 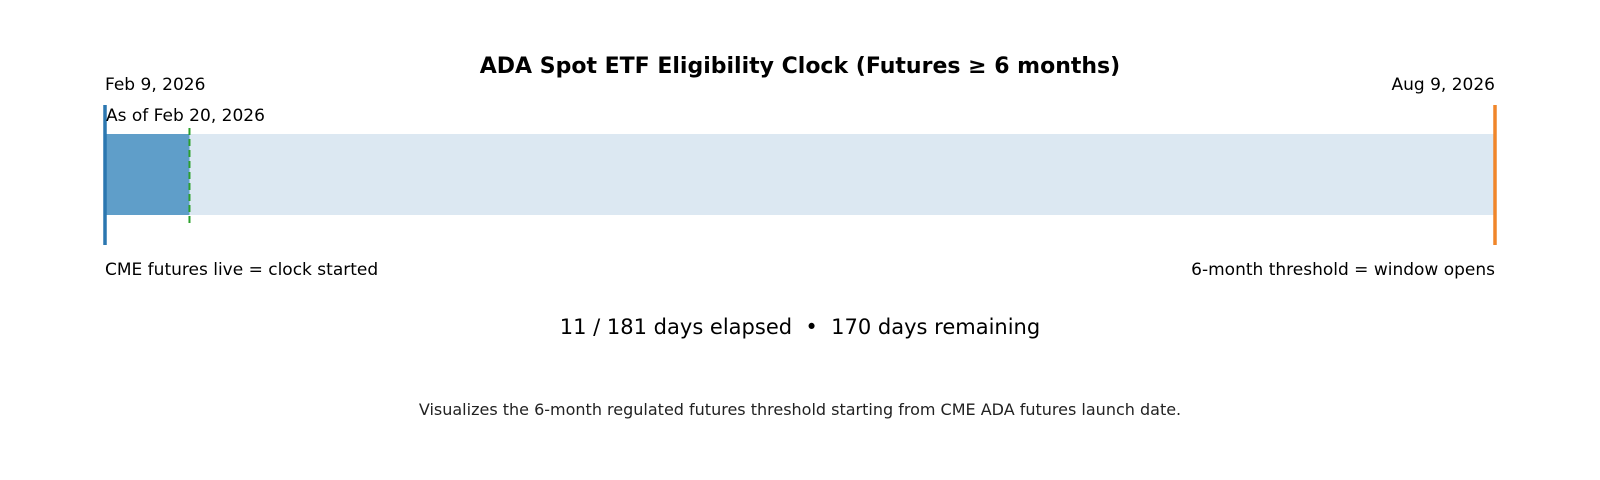 I want to click on end-date-label: Aug 9, 2026, so click(x=1444, y=85).